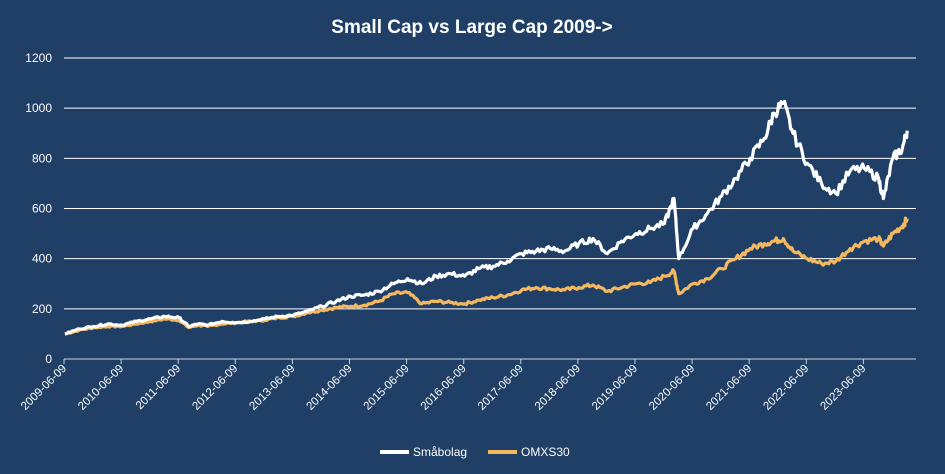  I want to click on chart-title: Small Cap vs Large Cap 2009->, so click(471, 27).